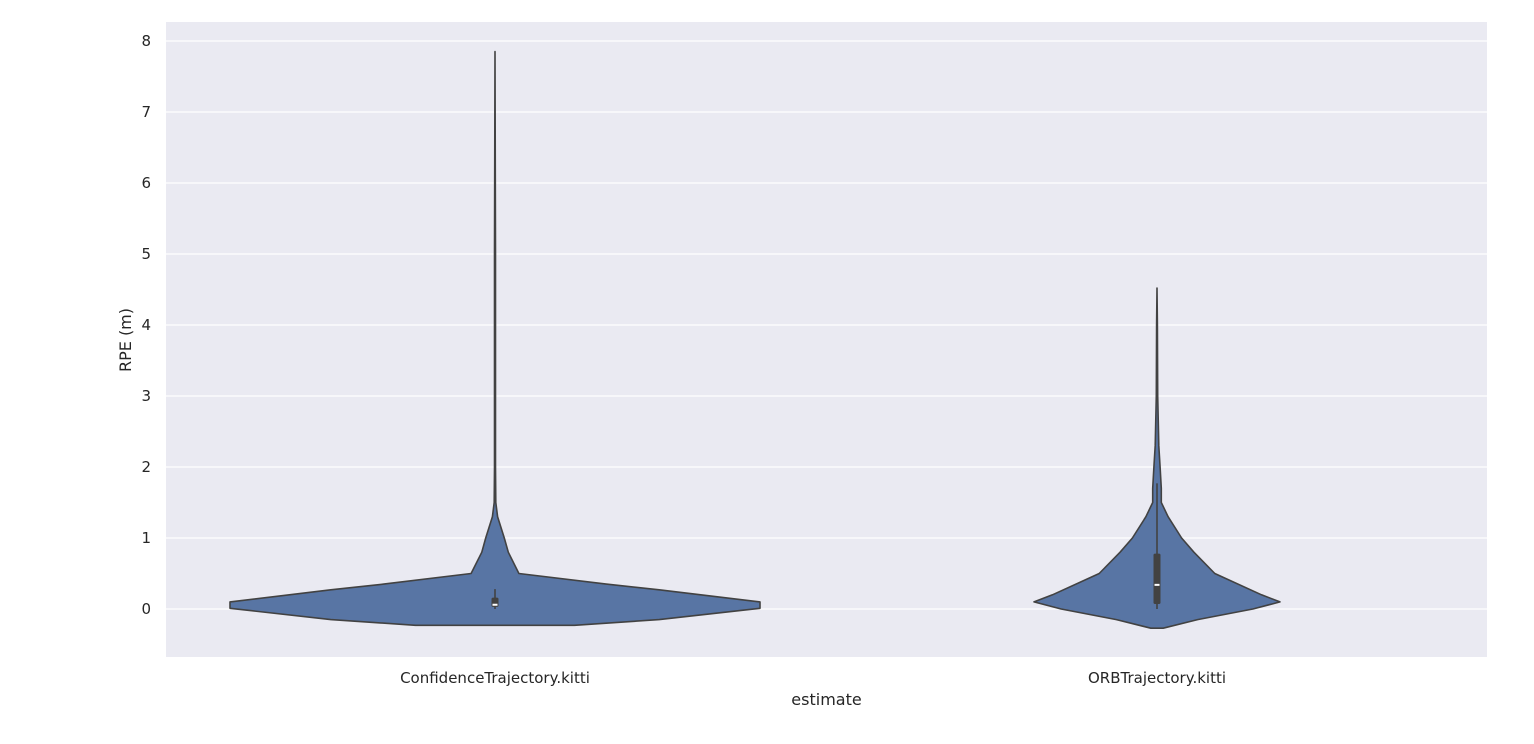  I want to click on x-tick-label-0: ConfidenceTrajectory.kitti, so click(495, 678).